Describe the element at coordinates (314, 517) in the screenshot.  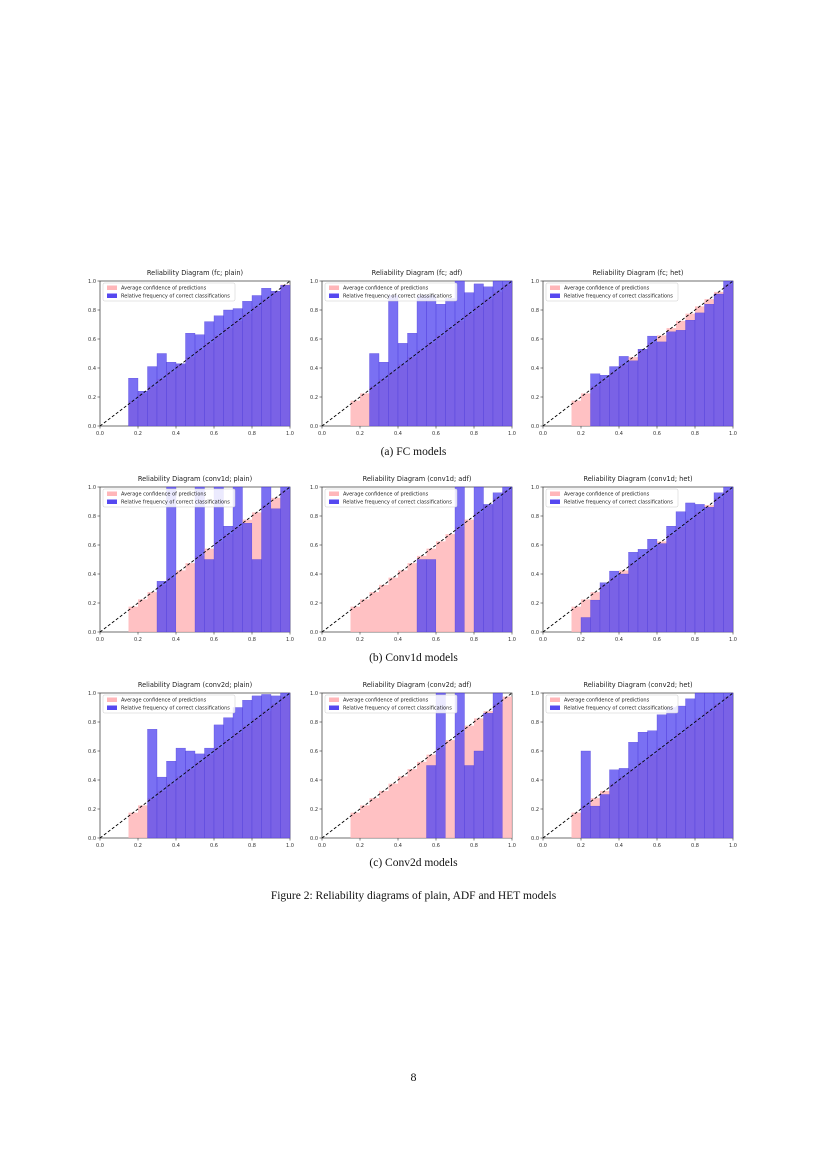
I see `y-tick-label: 0.8` at that location.